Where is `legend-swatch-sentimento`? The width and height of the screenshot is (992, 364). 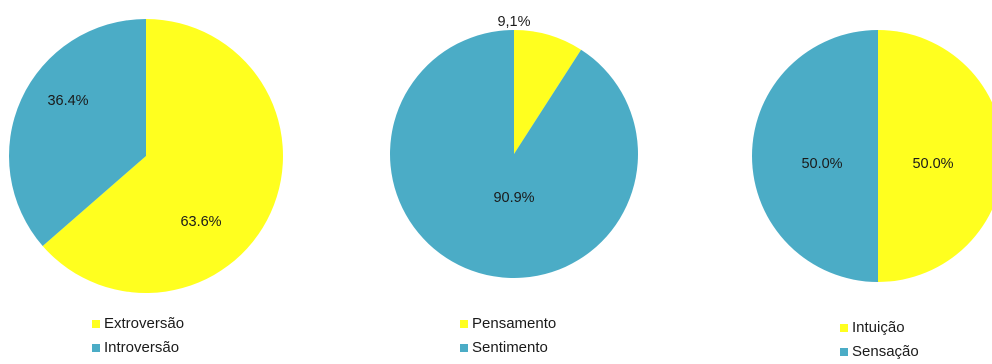
legend-swatch-sentimento is located at coordinates (464, 348).